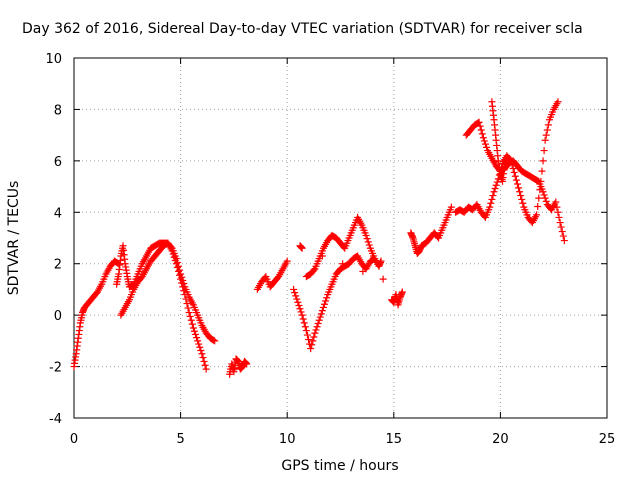 Image resolution: width=640 pixels, height=480 pixels. Describe the element at coordinates (607, 439) in the screenshot. I see `x-tick-label: 25` at that location.